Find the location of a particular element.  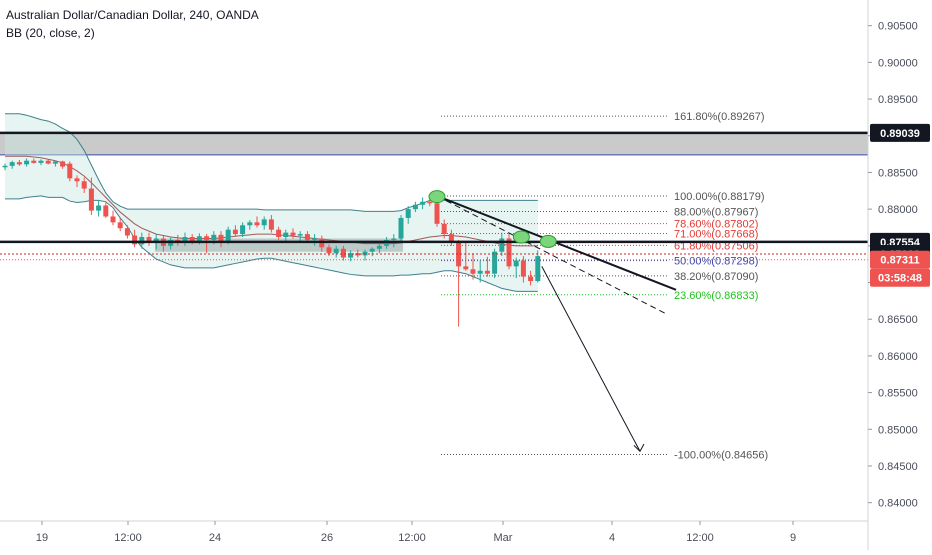

time-tick-label: 9 is located at coordinates (793, 538).